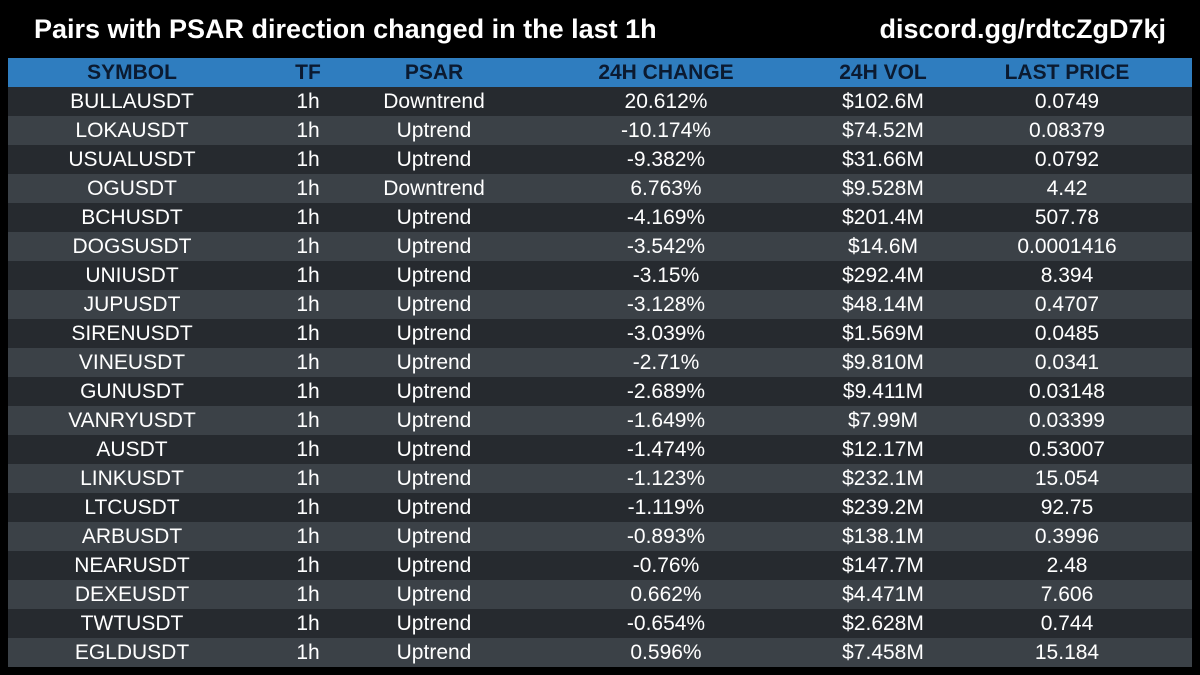 The image size is (1200, 675). What do you see at coordinates (1067, 188) in the screenshot?
I see `price-cell: 4.42` at bounding box center [1067, 188].